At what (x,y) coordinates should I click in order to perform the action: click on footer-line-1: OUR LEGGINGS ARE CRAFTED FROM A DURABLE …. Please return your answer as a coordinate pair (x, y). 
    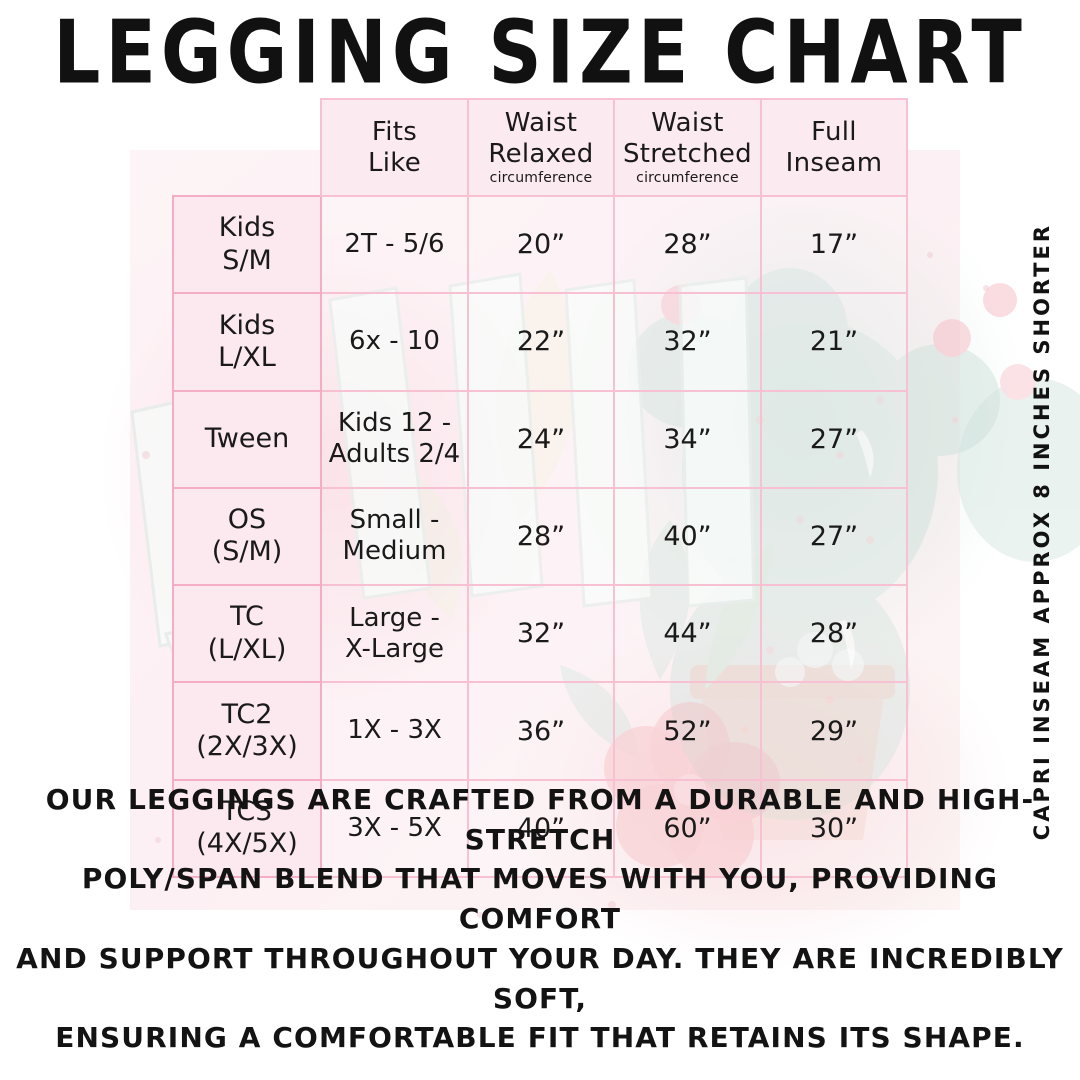
    Looking at the image, I should click on (540, 819).